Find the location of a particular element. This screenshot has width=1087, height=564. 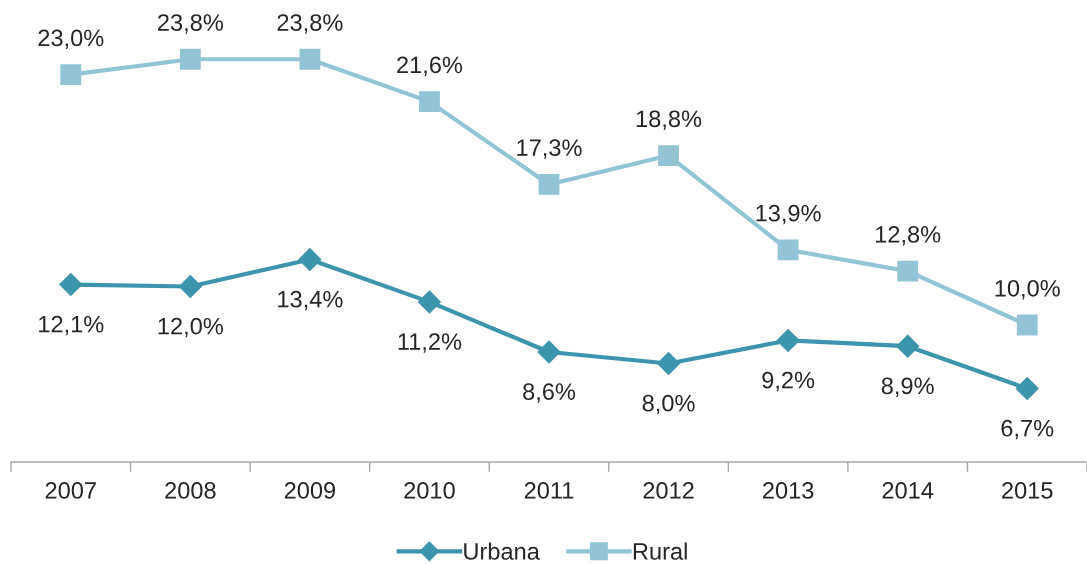

data-label: 13,9% is located at coordinates (788, 214).